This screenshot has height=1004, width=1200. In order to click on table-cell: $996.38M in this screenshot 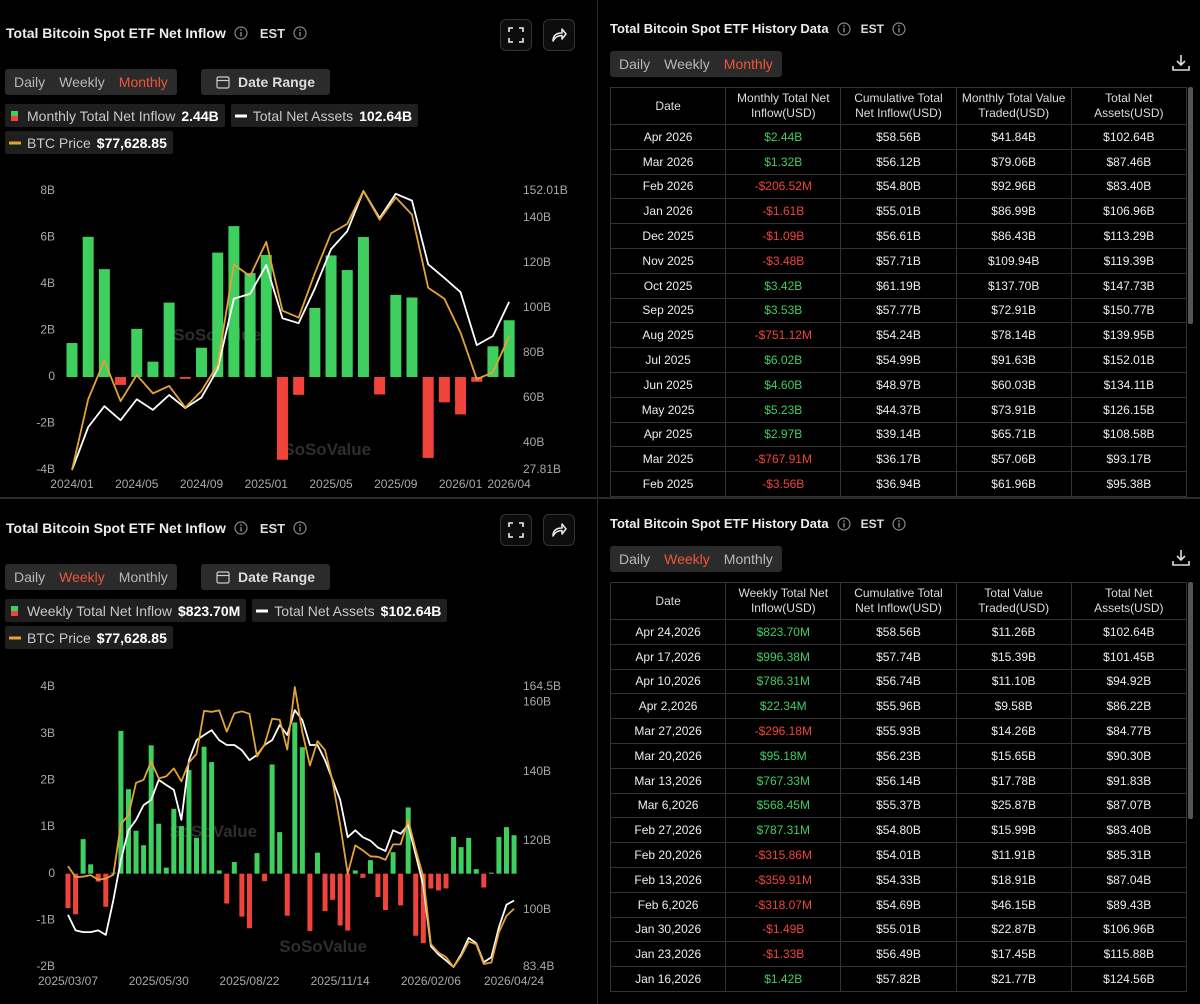, I will do `click(784, 657)`.